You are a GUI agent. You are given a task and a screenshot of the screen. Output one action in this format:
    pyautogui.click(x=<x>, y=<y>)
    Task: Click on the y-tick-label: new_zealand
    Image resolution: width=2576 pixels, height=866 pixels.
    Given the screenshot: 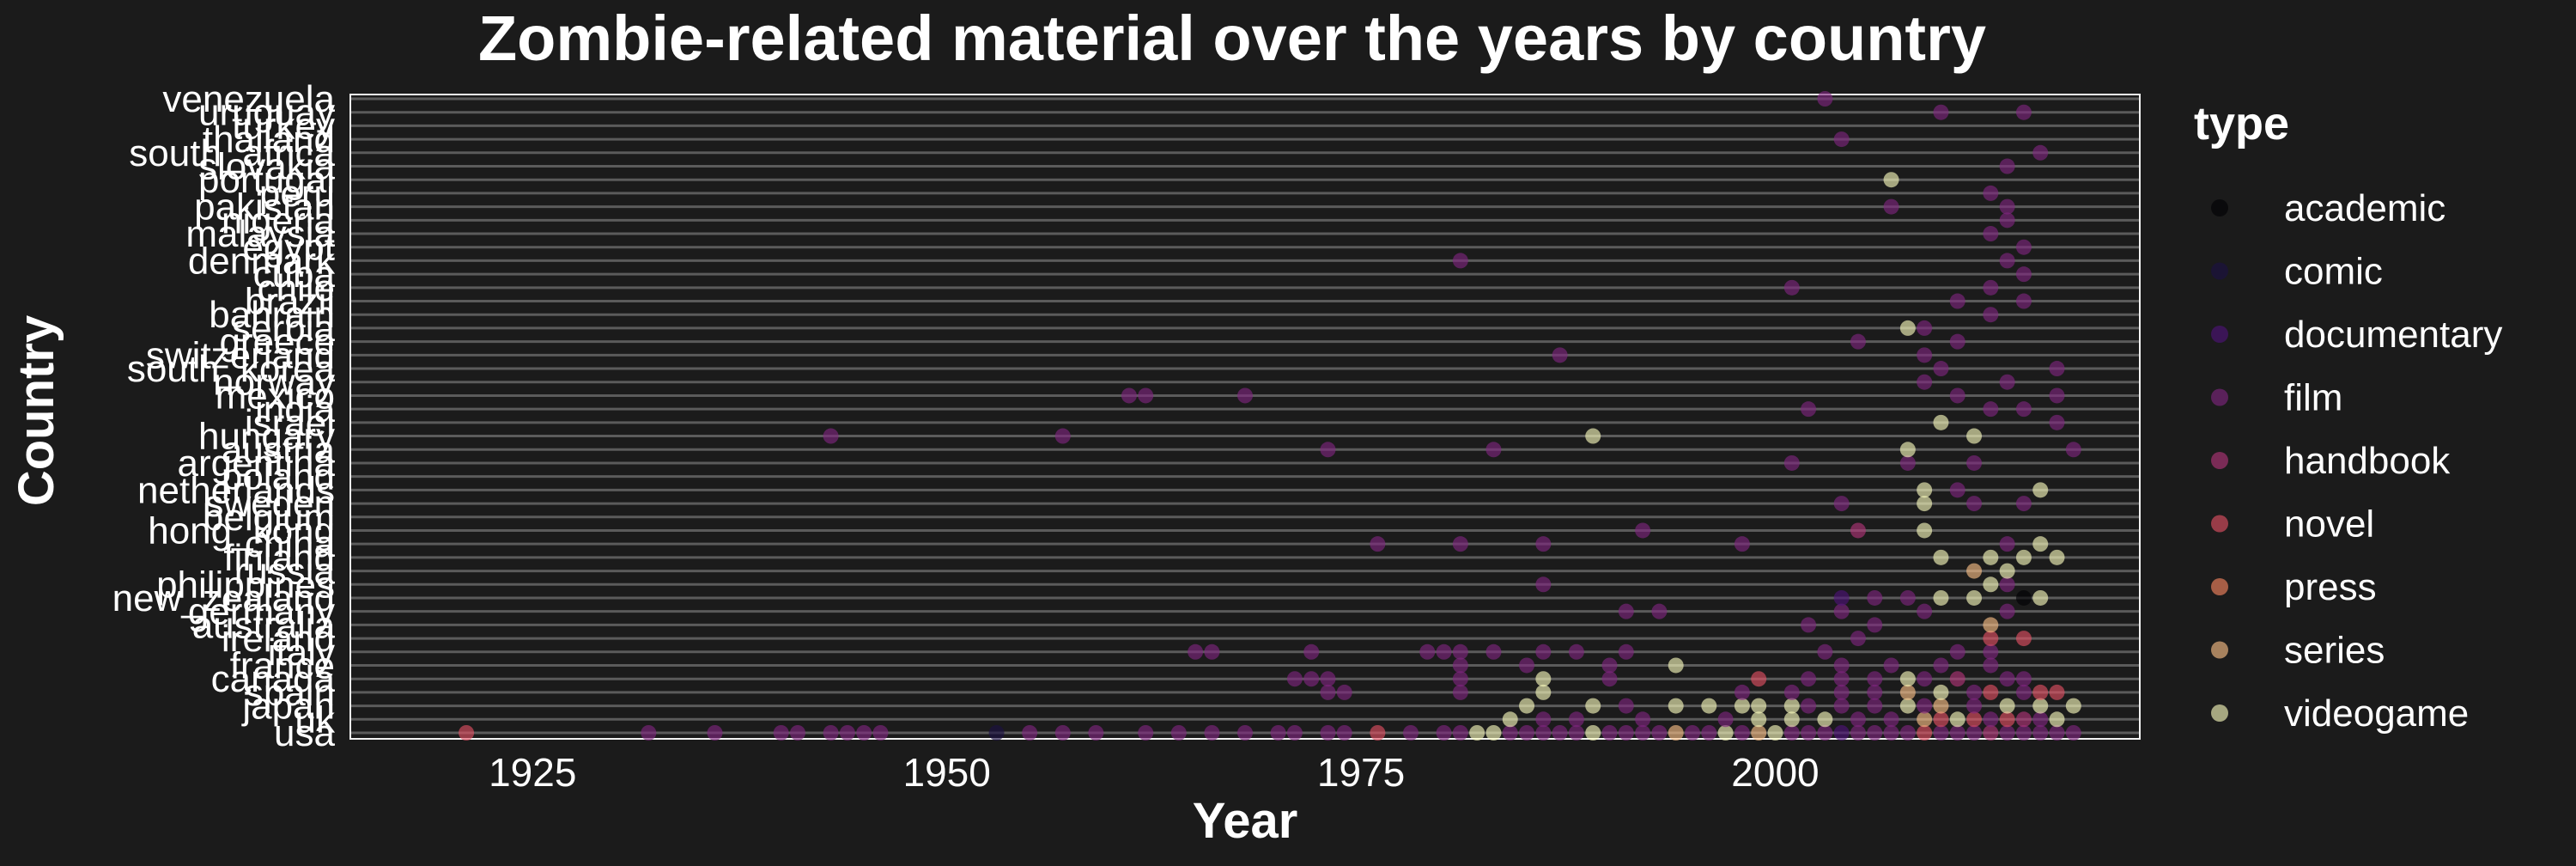 What is the action you would take?
    pyautogui.click(x=223, y=598)
    